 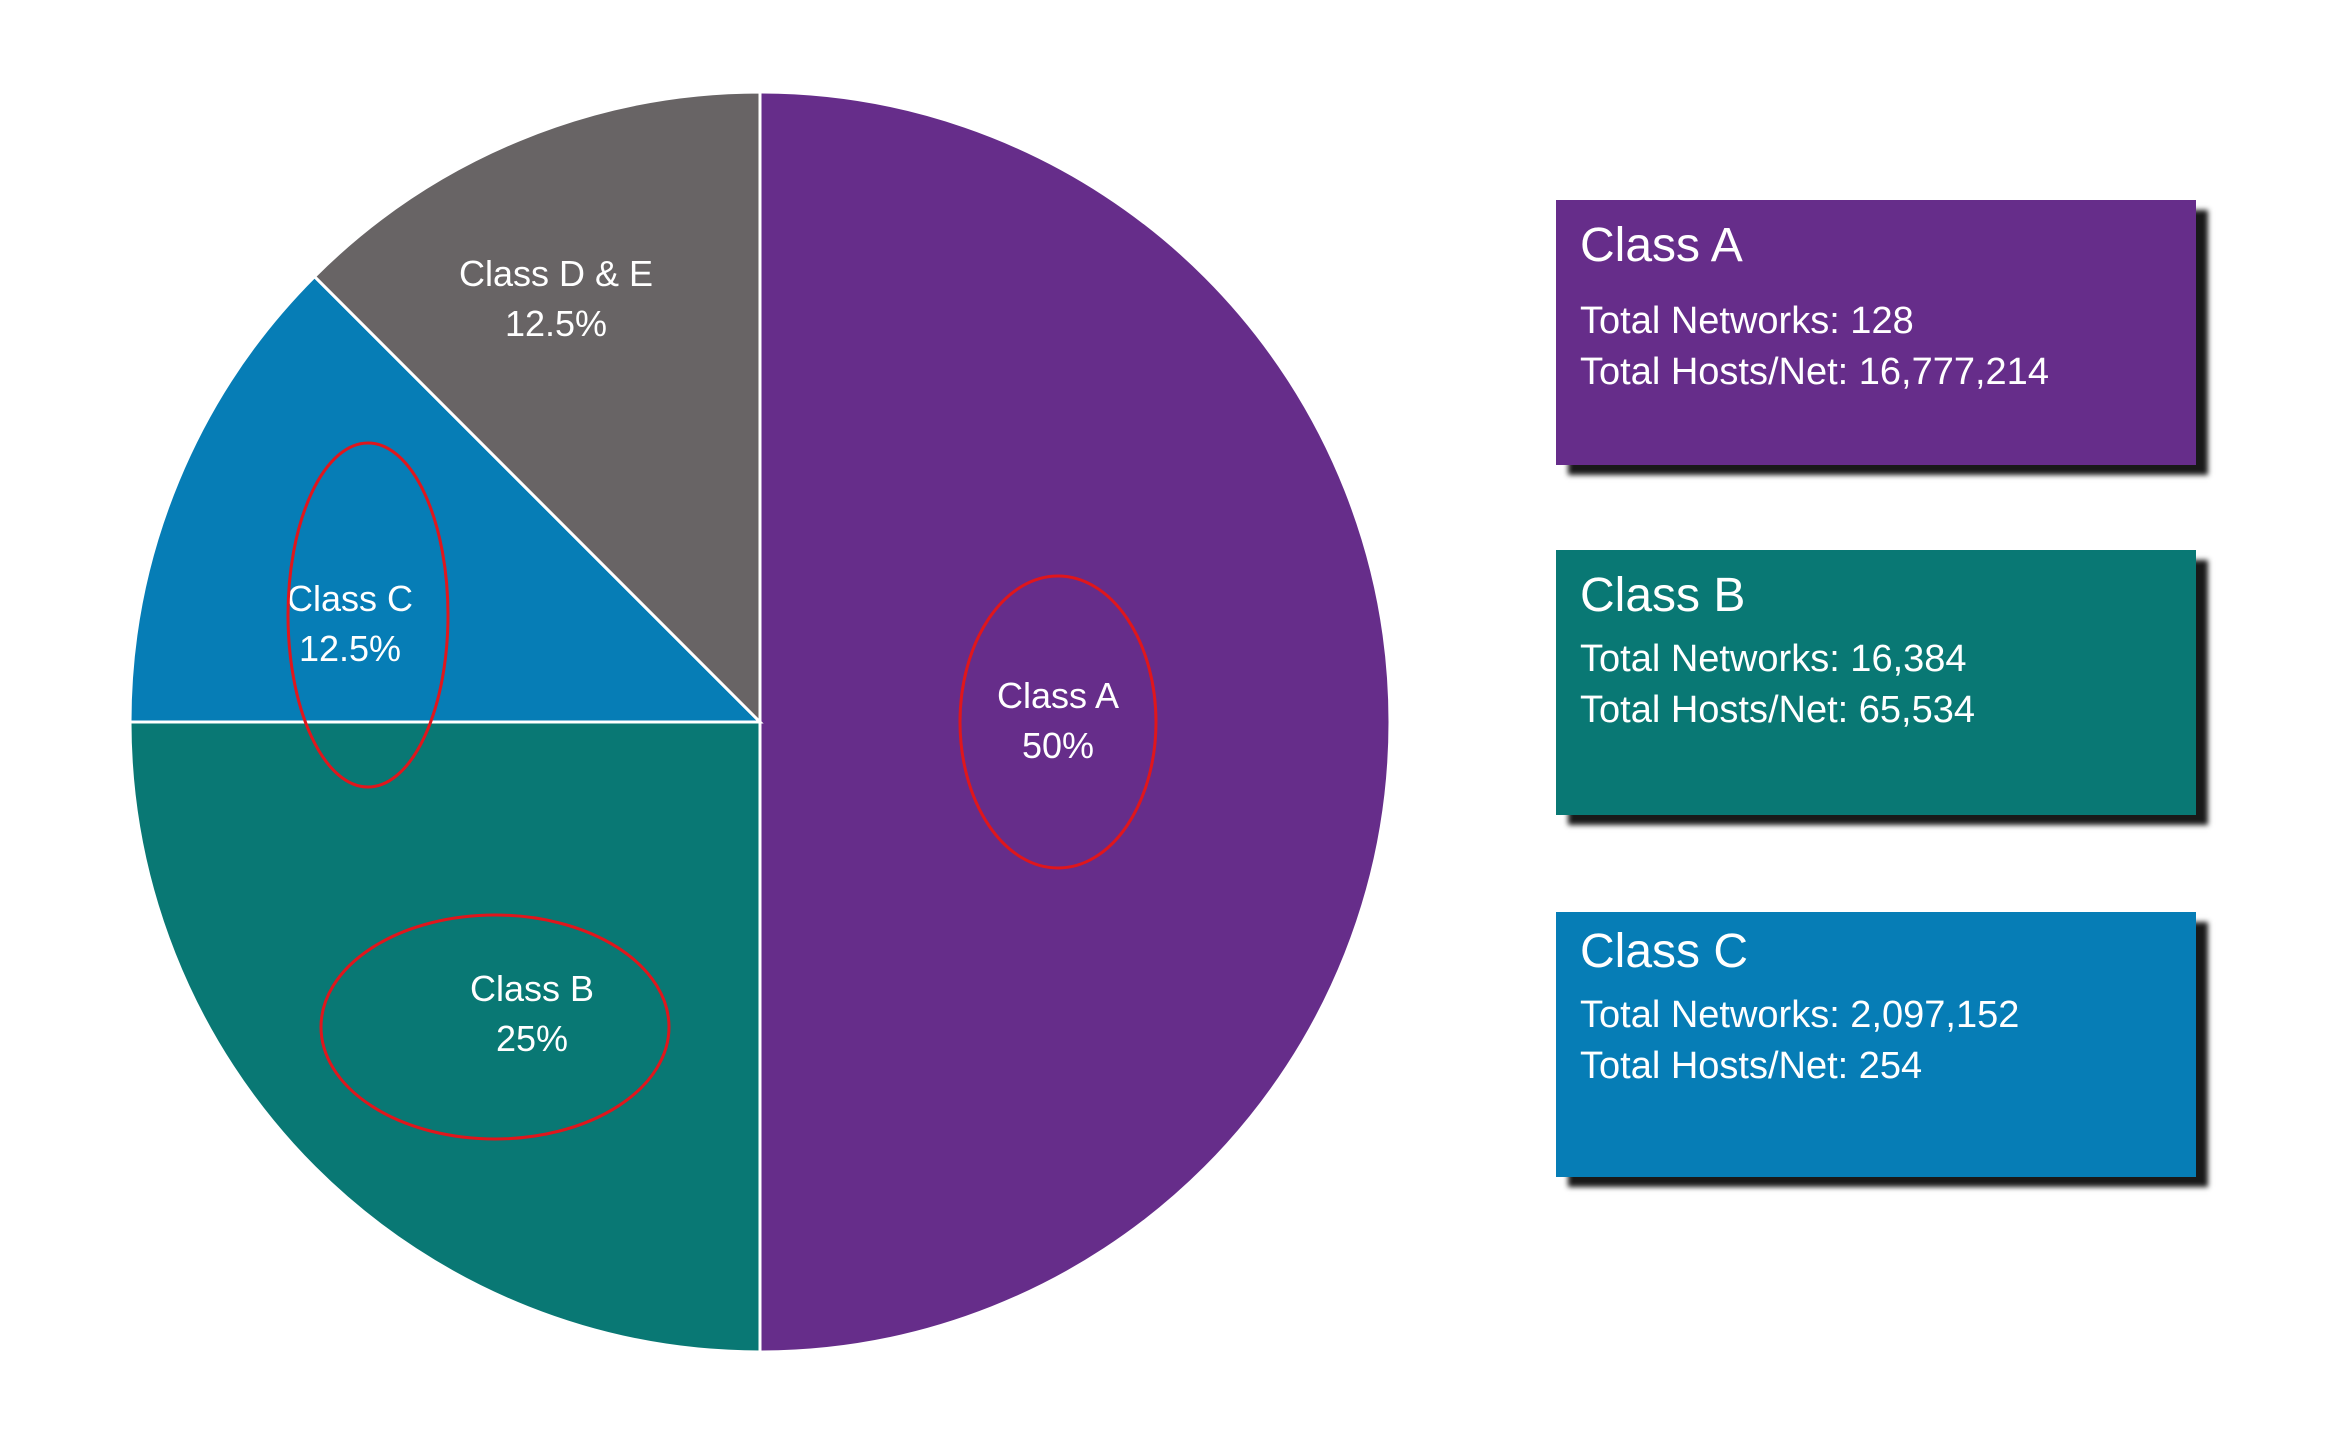 What do you see at coordinates (1800, 1015) in the screenshot?
I see `card-total-networks: Total Networks: 2,097,152` at bounding box center [1800, 1015].